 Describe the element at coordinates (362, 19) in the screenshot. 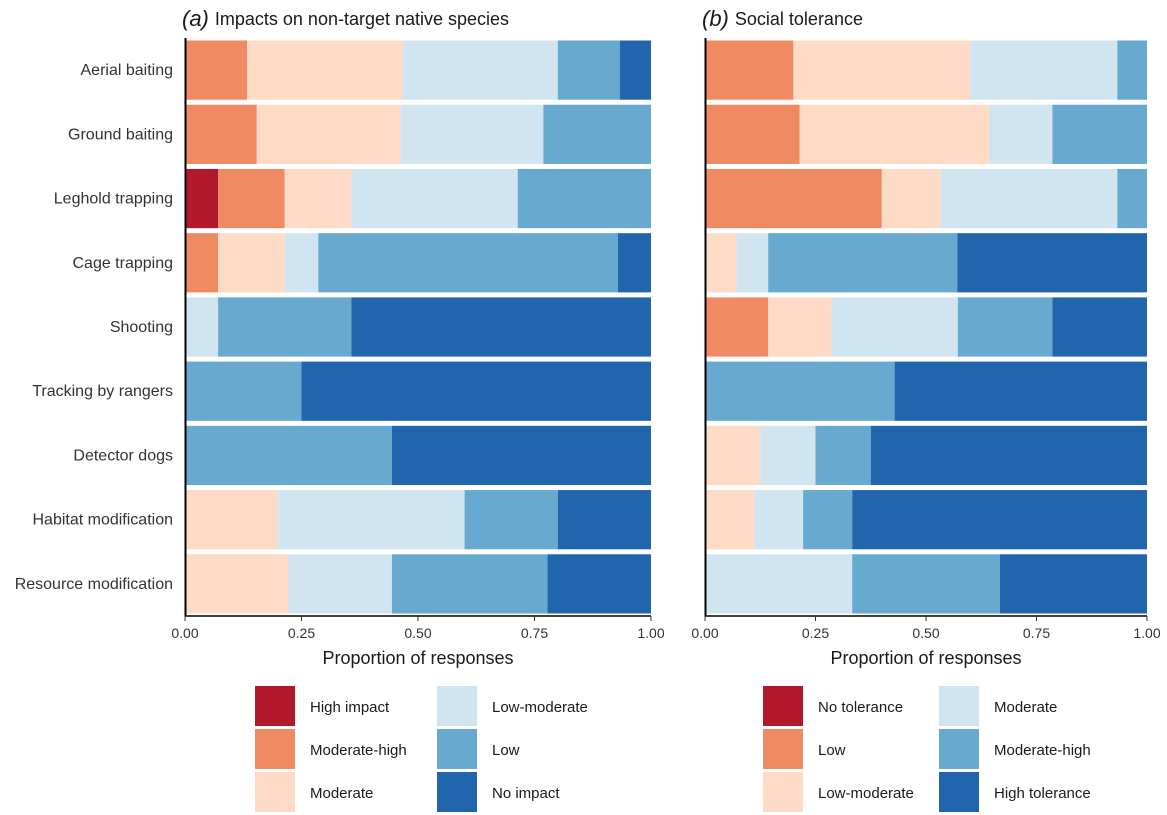

I see `panel-title: Impacts on non-target native species` at that location.